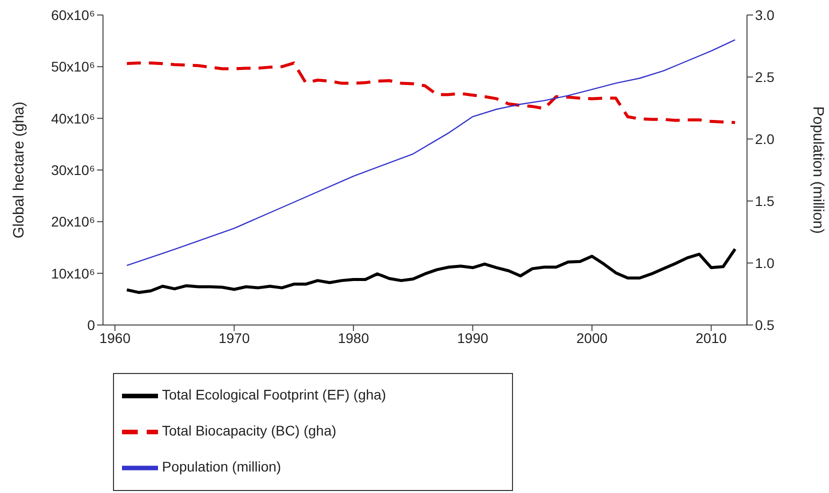 This screenshot has width=829, height=493. I want to click on y2-tick-label: 0.5, so click(765, 324).